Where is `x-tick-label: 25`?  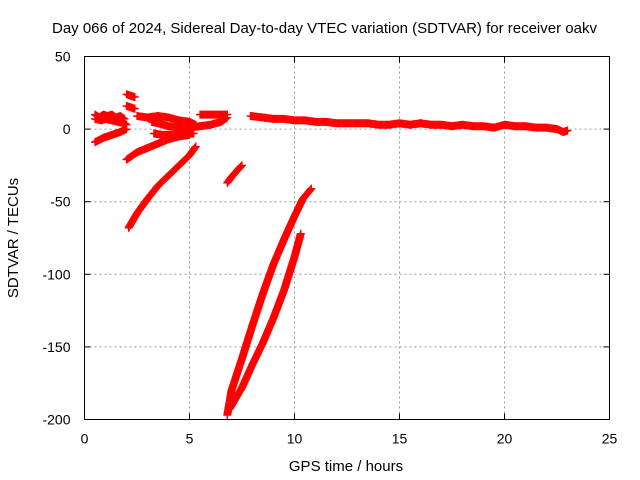
x-tick-label: 25 is located at coordinates (610, 439).